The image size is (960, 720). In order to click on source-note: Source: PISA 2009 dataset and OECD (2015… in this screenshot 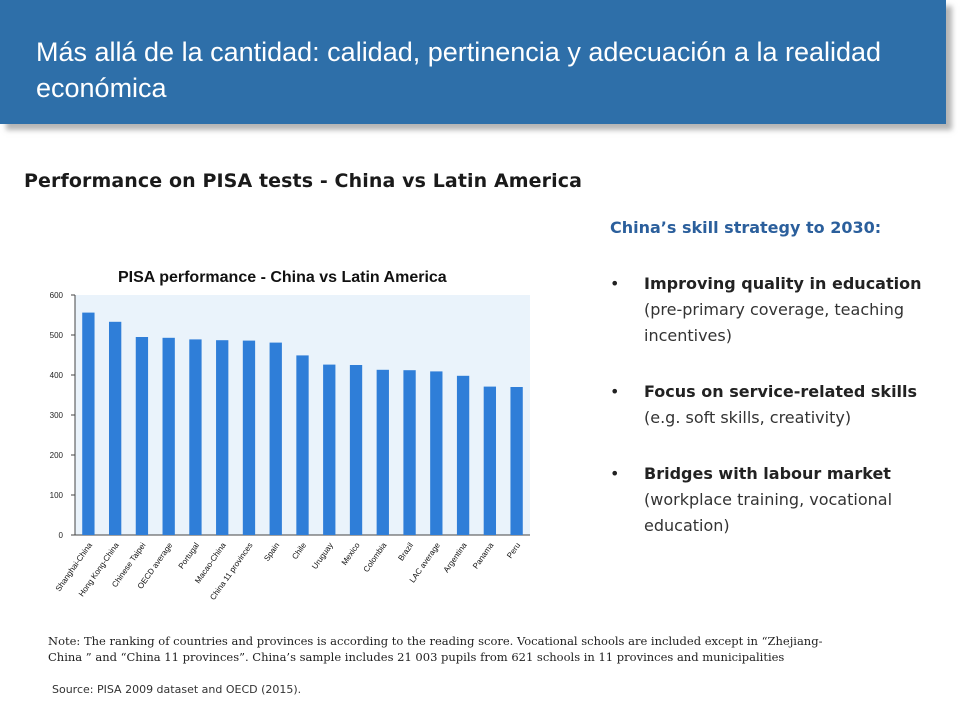, I will do `click(177, 689)`.